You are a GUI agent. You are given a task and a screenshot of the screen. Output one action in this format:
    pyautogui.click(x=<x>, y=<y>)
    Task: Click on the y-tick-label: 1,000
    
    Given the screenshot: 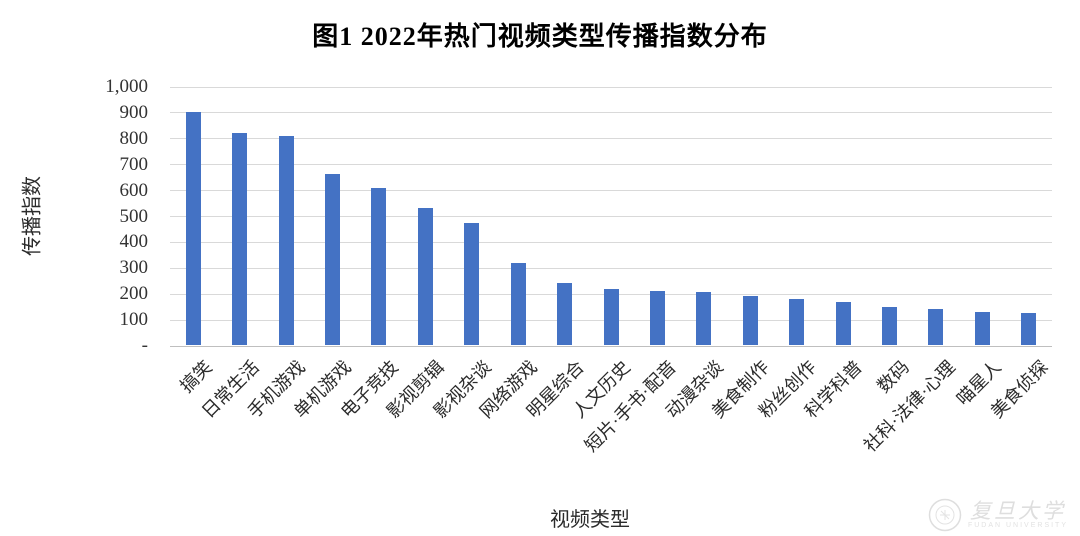 What is the action you would take?
    pyautogui.click(x=126, y=86)
    